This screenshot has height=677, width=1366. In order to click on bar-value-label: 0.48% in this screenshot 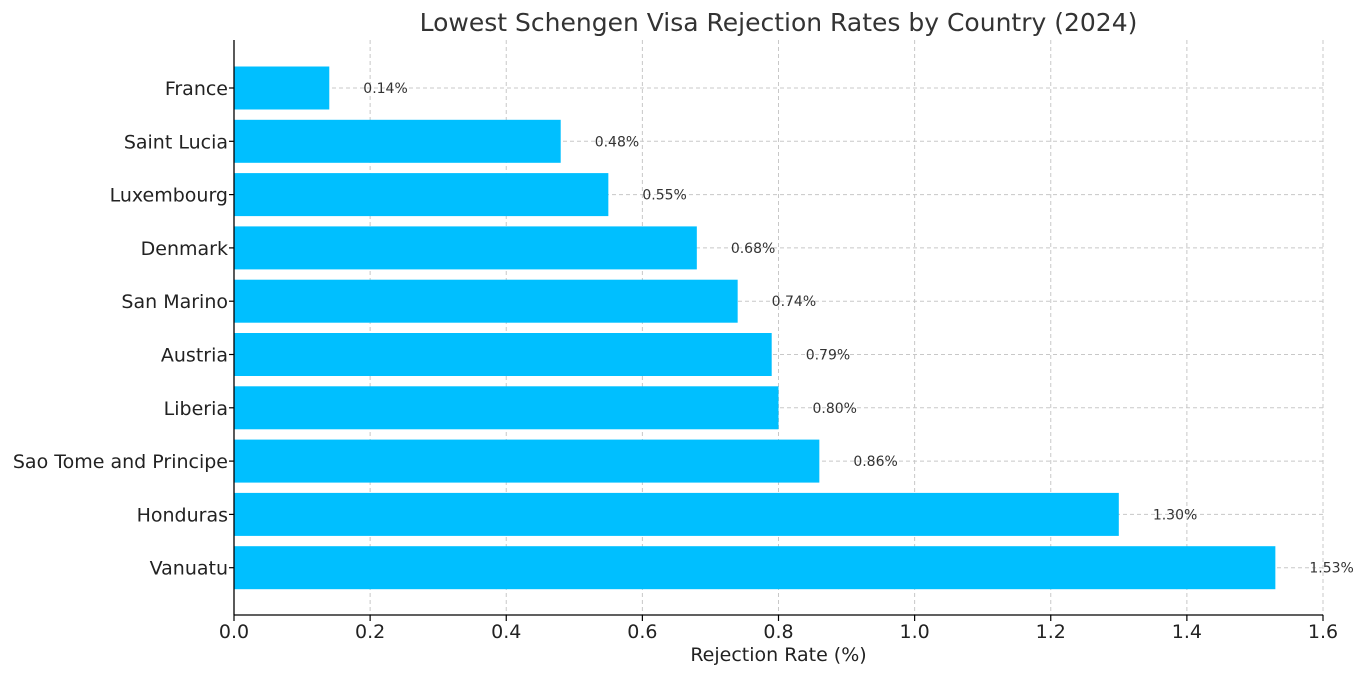, I will do `click(617, 142)`.